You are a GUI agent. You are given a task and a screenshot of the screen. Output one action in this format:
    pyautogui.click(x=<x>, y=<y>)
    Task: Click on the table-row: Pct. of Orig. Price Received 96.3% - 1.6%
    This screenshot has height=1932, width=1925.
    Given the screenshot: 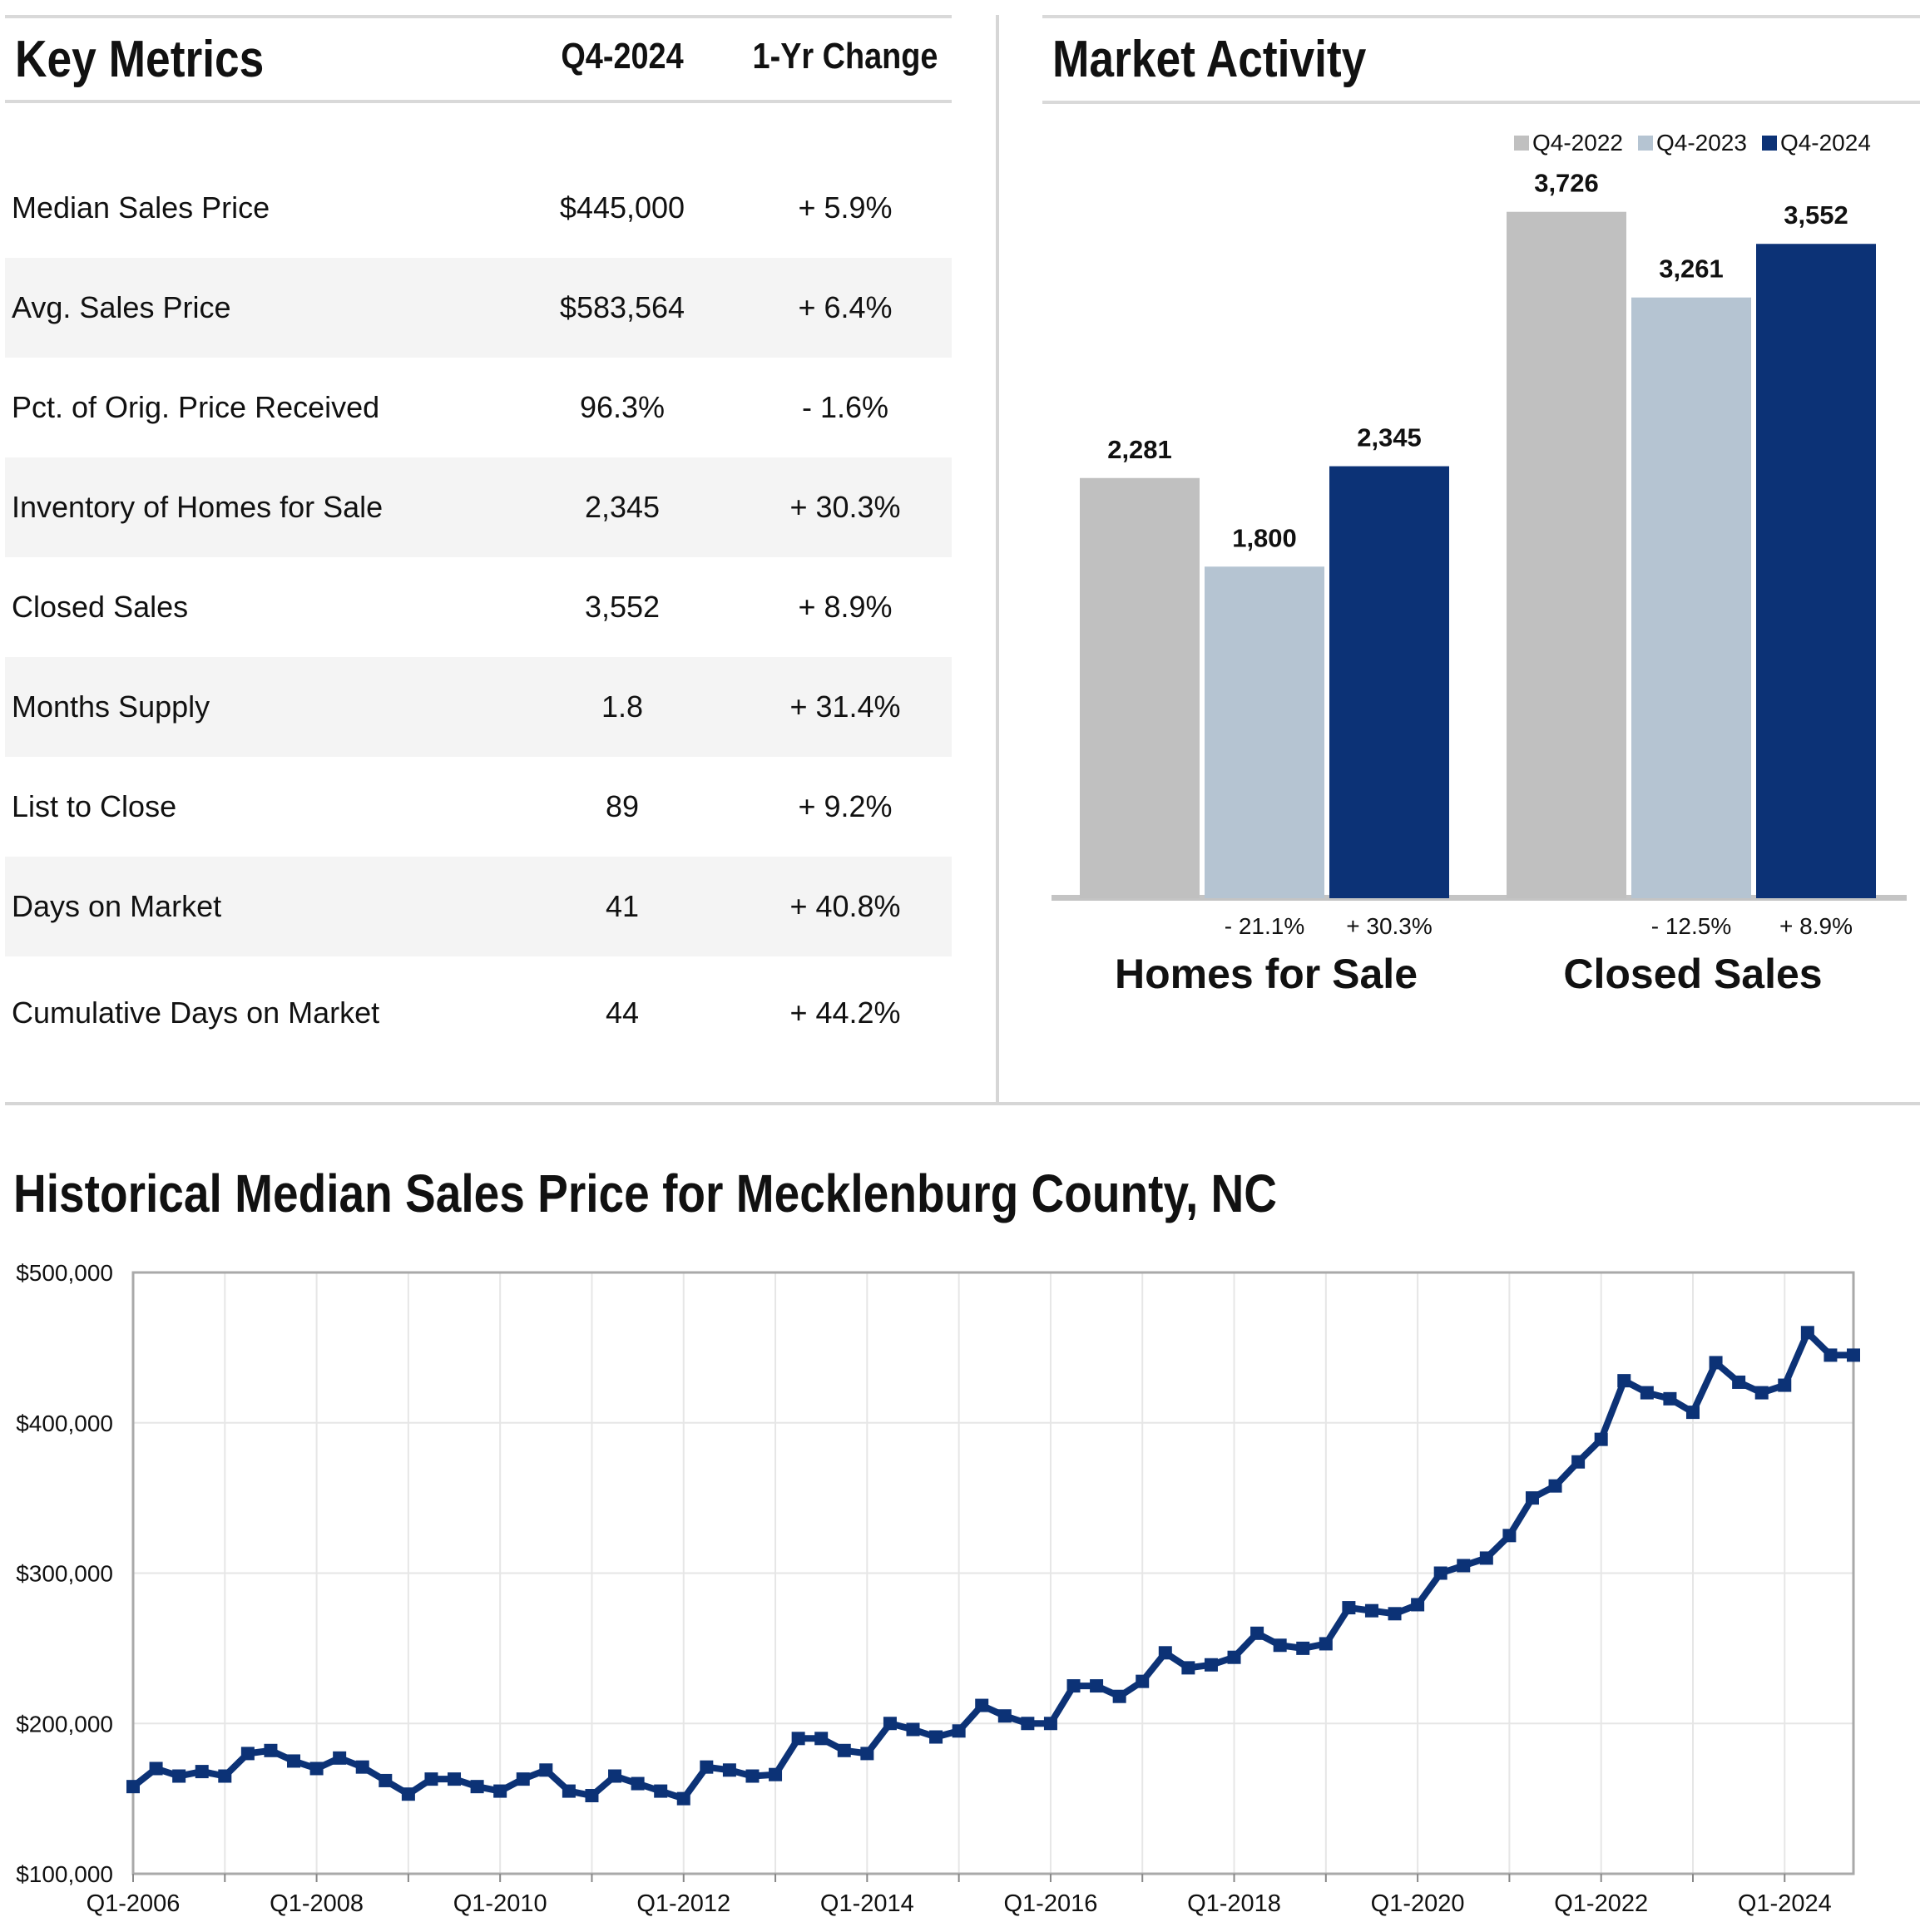 What is the action you would take?
    pyautogui.click(x=478, y=407)
    